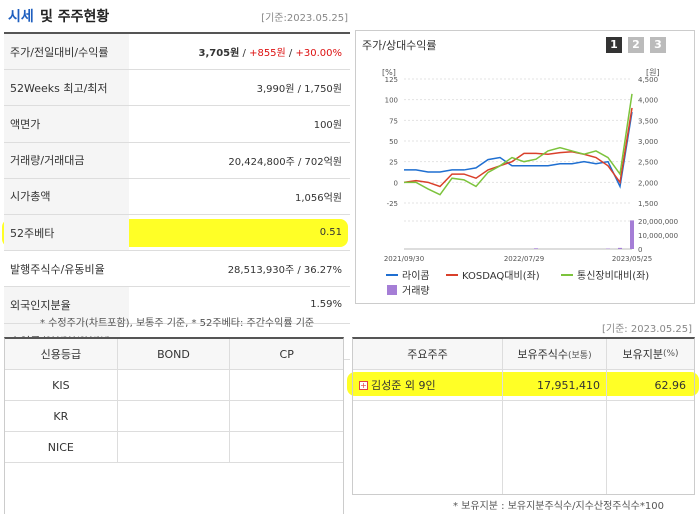  I want to click on right-tick-label: 3,500, so click(648, 121).